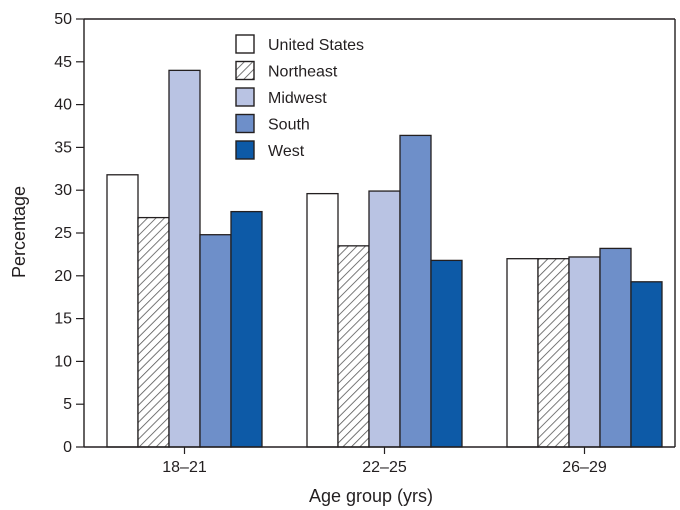 The height and width of the screenshot is (510, 680). What do you see at coordinates (245, 97) in the screenshot?
I see `legend-swatch-midwest` at bounding box center [245, 97].